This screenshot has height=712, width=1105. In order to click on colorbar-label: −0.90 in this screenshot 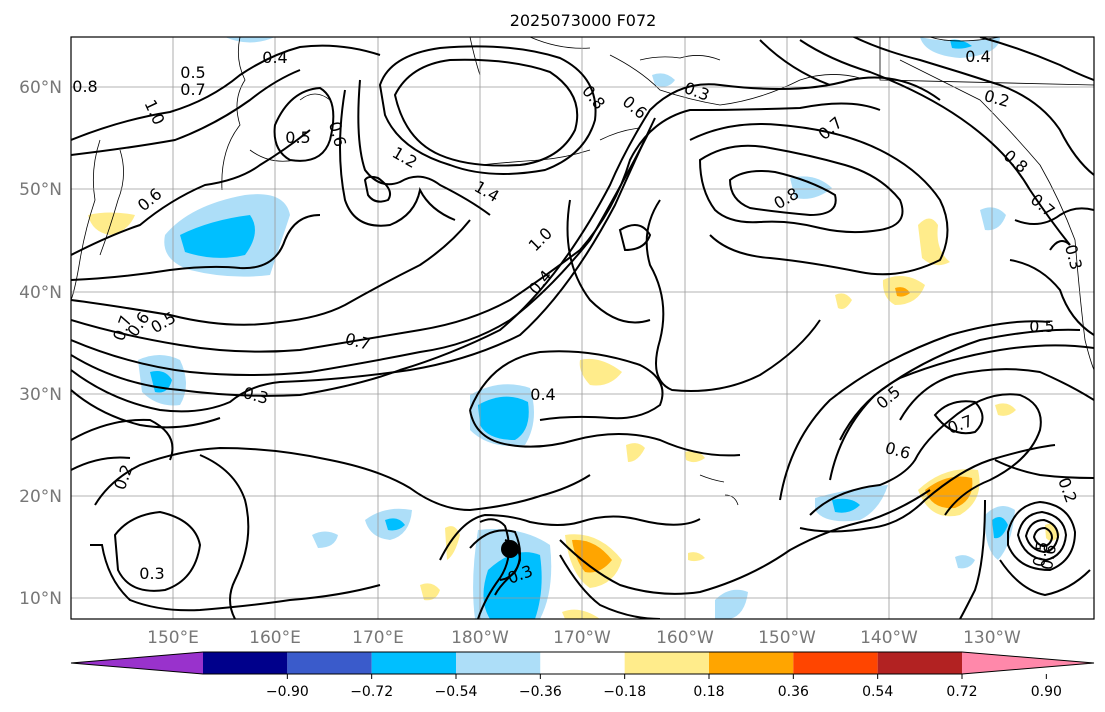, I will do `click(287, 692)`.